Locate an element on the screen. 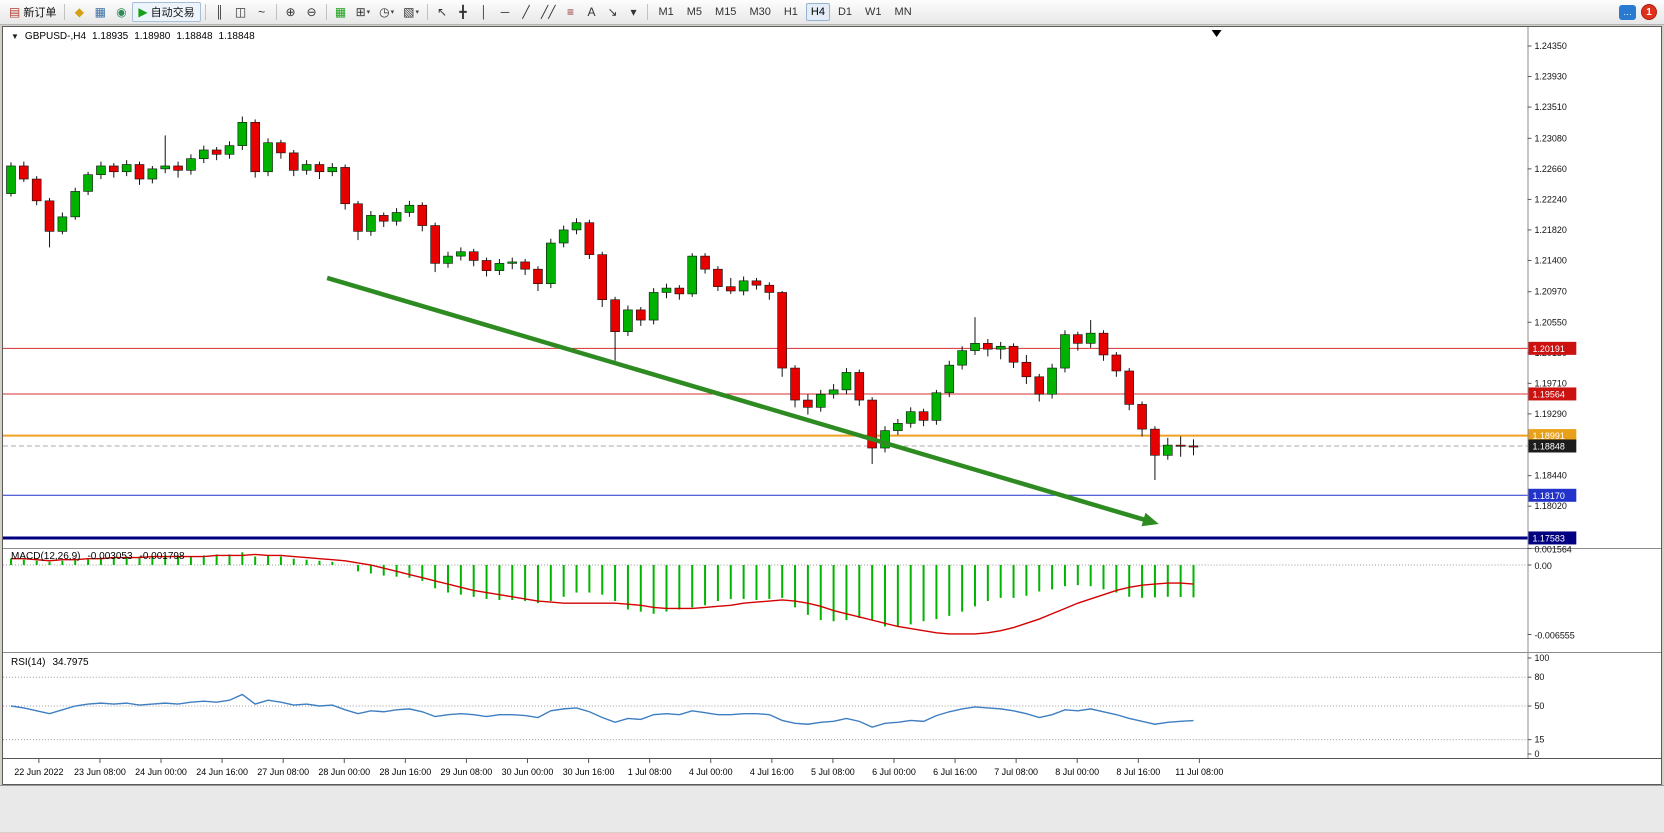  rsi-value: 34.7975 is located at coordinates (70, 662).